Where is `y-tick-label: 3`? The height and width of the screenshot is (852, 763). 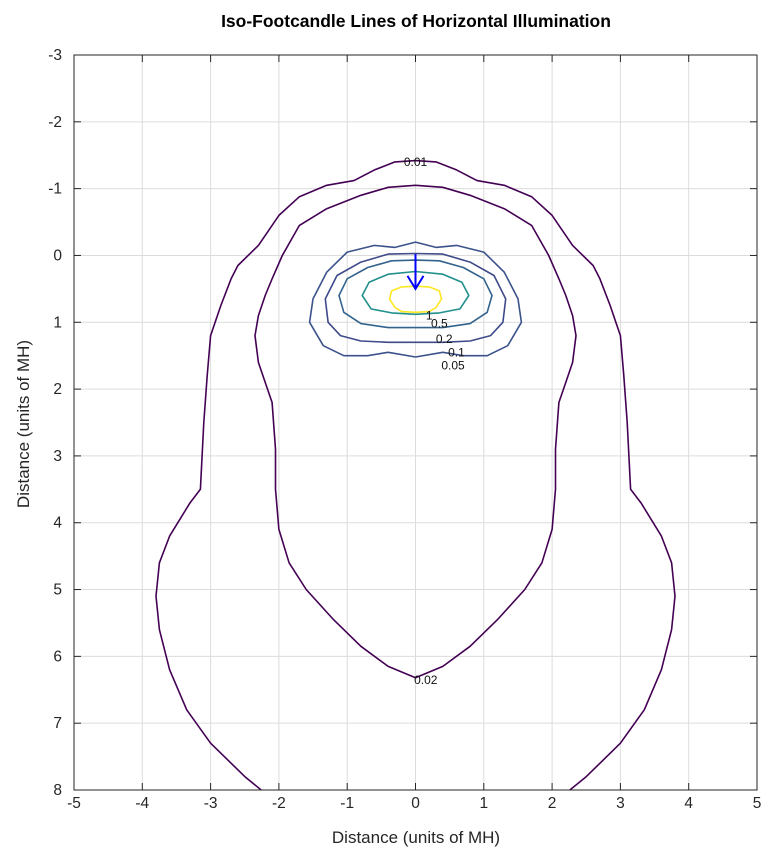
y-tick-label: 3 is located at coordinates (57, 456).